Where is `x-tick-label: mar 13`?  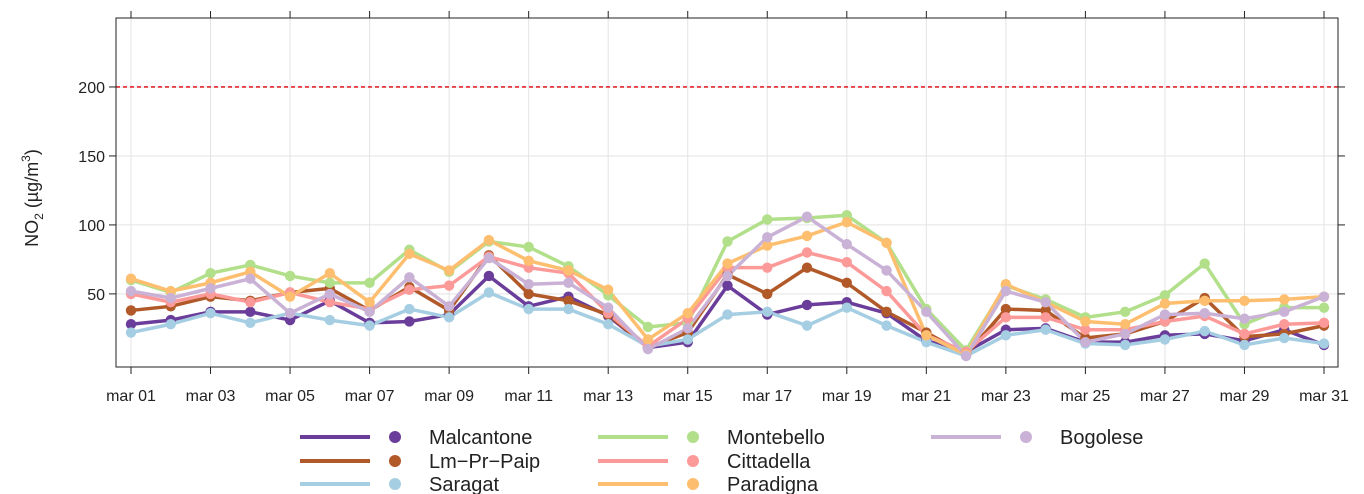
x-tick-label: mar 13 is located at coordinates (608, 396).